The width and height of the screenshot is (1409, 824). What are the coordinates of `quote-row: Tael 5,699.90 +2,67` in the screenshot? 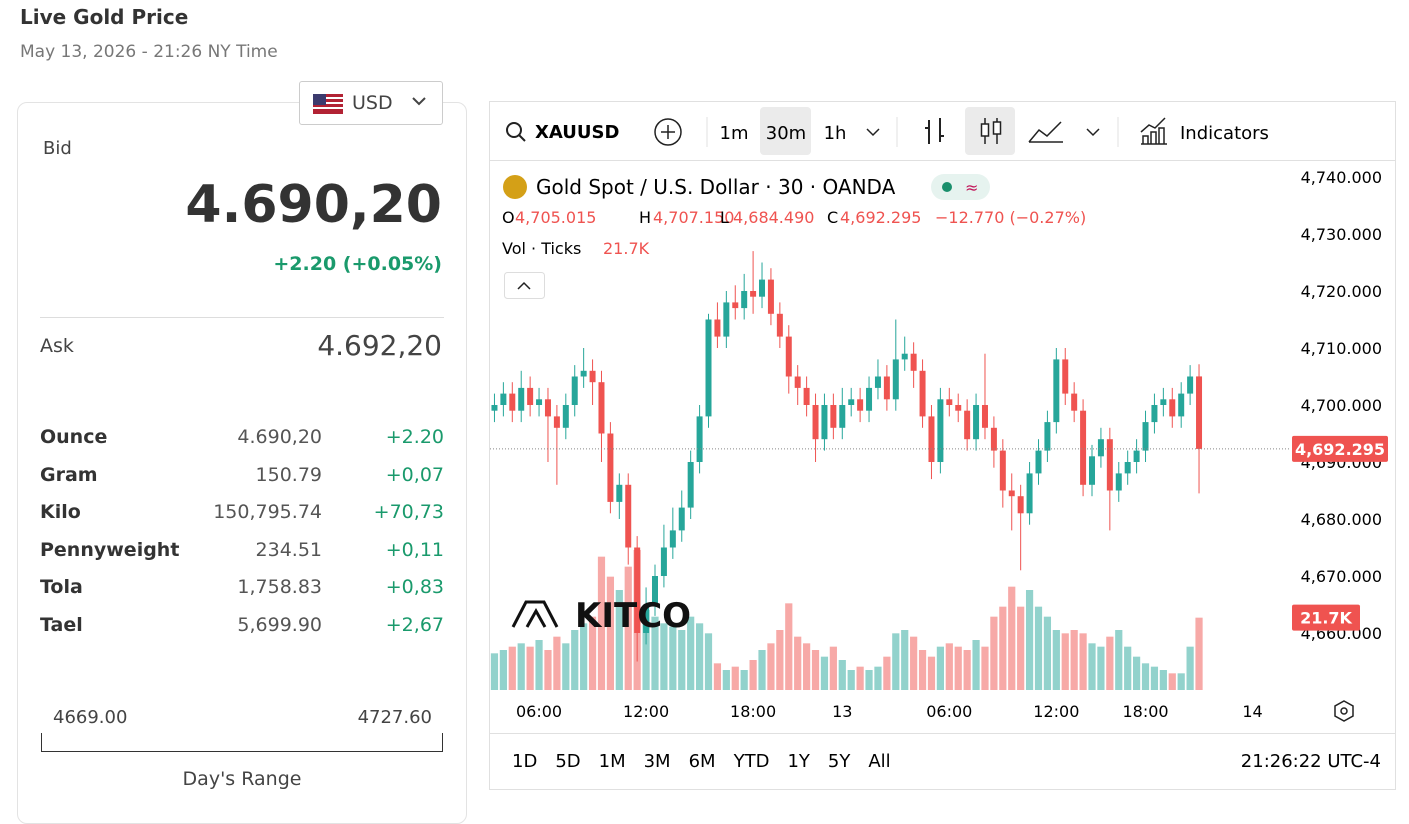 It's located at (242, 629).